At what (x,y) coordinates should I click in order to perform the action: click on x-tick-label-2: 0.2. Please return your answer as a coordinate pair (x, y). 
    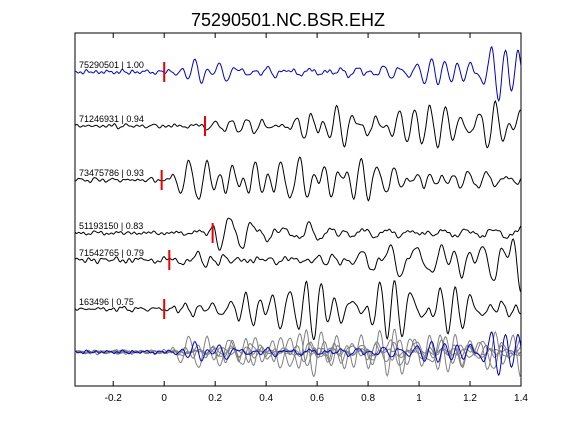
    Looking at the image, I should click on (215, 398).